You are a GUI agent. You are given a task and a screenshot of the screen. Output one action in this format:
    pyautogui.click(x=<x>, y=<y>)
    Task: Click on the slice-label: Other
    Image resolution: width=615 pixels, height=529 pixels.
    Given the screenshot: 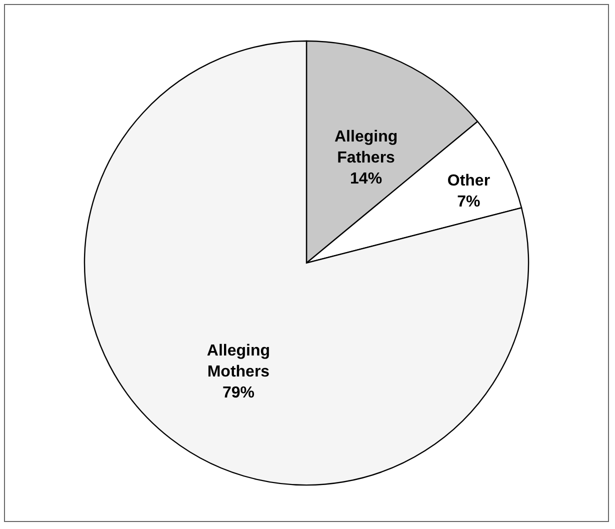 What is the action you would take?
    pyautogui.click(x=468, y=181)
    